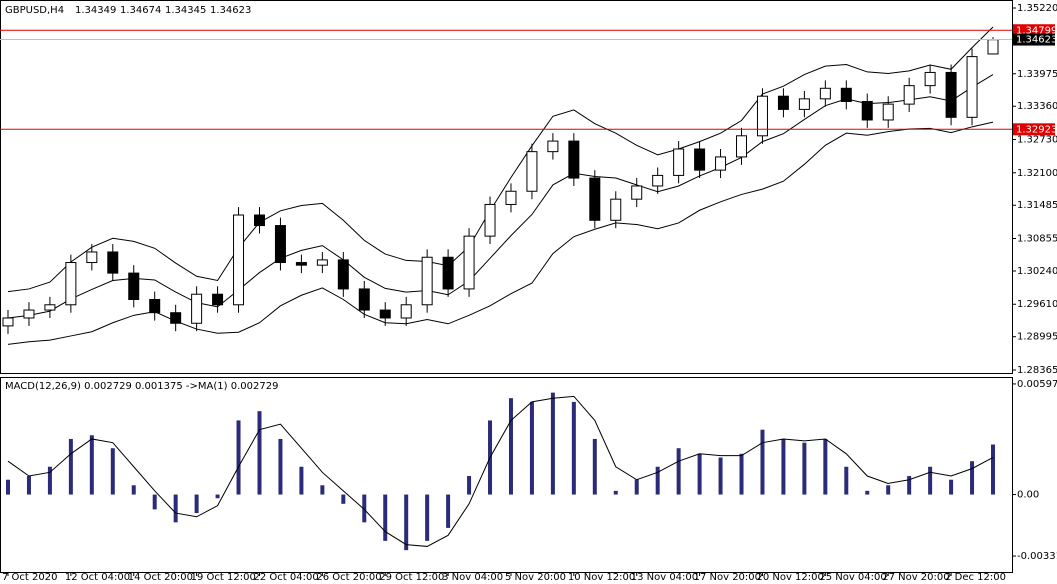  What do you see at coordinates (1037, 239) in the screenshot?
I see `y-tick-label: 1.30855` at bounding box center [1037, 239].